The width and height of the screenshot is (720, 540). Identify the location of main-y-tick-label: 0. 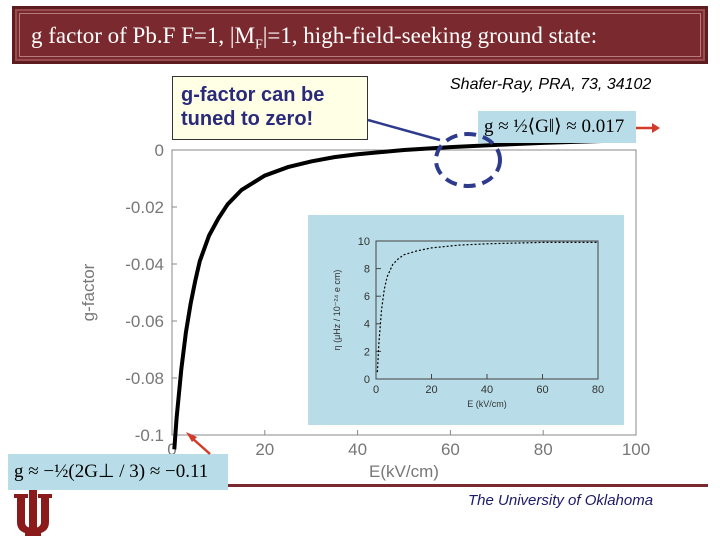
(159, 150).